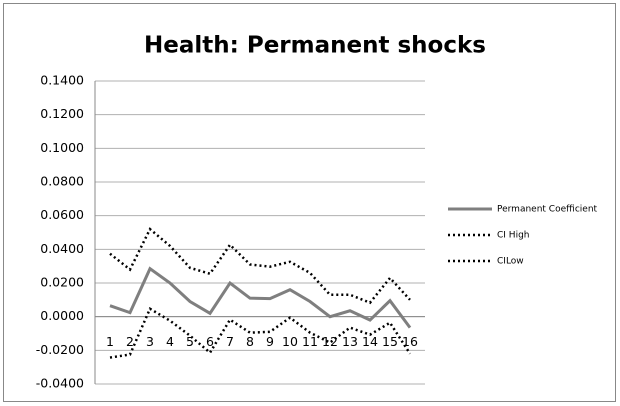  Describe the element at coordinates (62, 214) in the screenshot. I see `y-tick-label: 0.0600` at that location.